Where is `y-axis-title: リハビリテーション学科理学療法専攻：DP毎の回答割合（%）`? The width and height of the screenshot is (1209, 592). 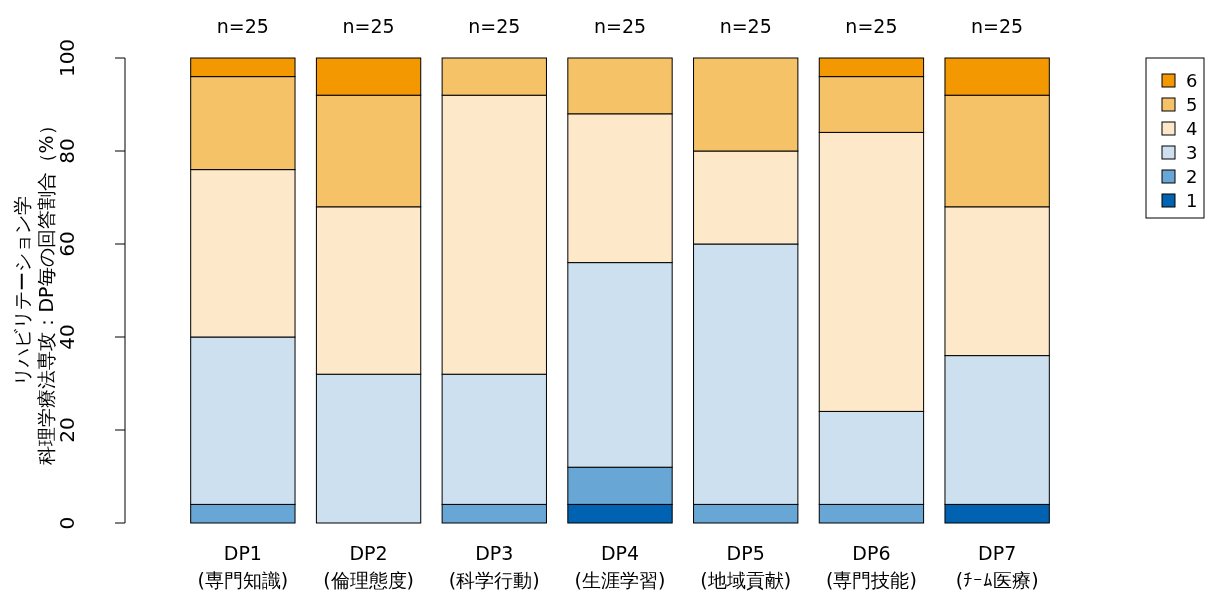 y-axis-title: リハビリテーション学科理学療法専攻：DP毎の回答割合（%） is located at coordinates (34, 290).